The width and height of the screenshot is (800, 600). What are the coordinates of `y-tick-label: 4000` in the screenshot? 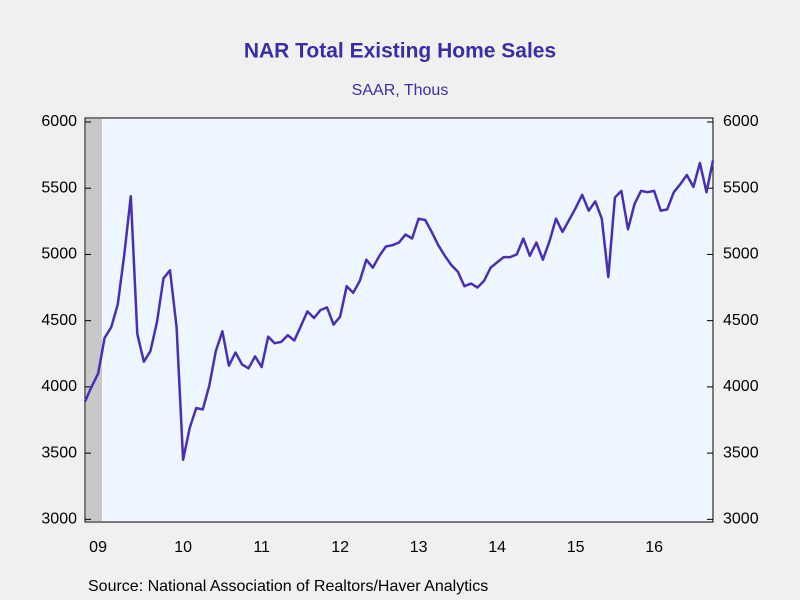 It's located at (59, 386).